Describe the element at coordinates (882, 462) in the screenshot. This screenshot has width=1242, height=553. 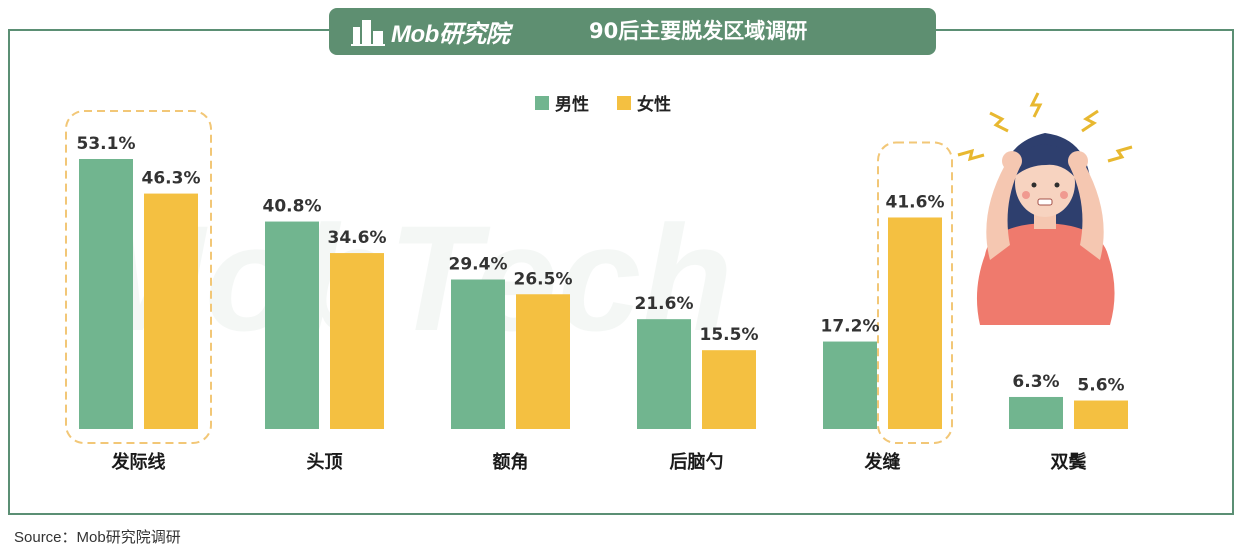
I see `category-label-4: 发缝` at that location.